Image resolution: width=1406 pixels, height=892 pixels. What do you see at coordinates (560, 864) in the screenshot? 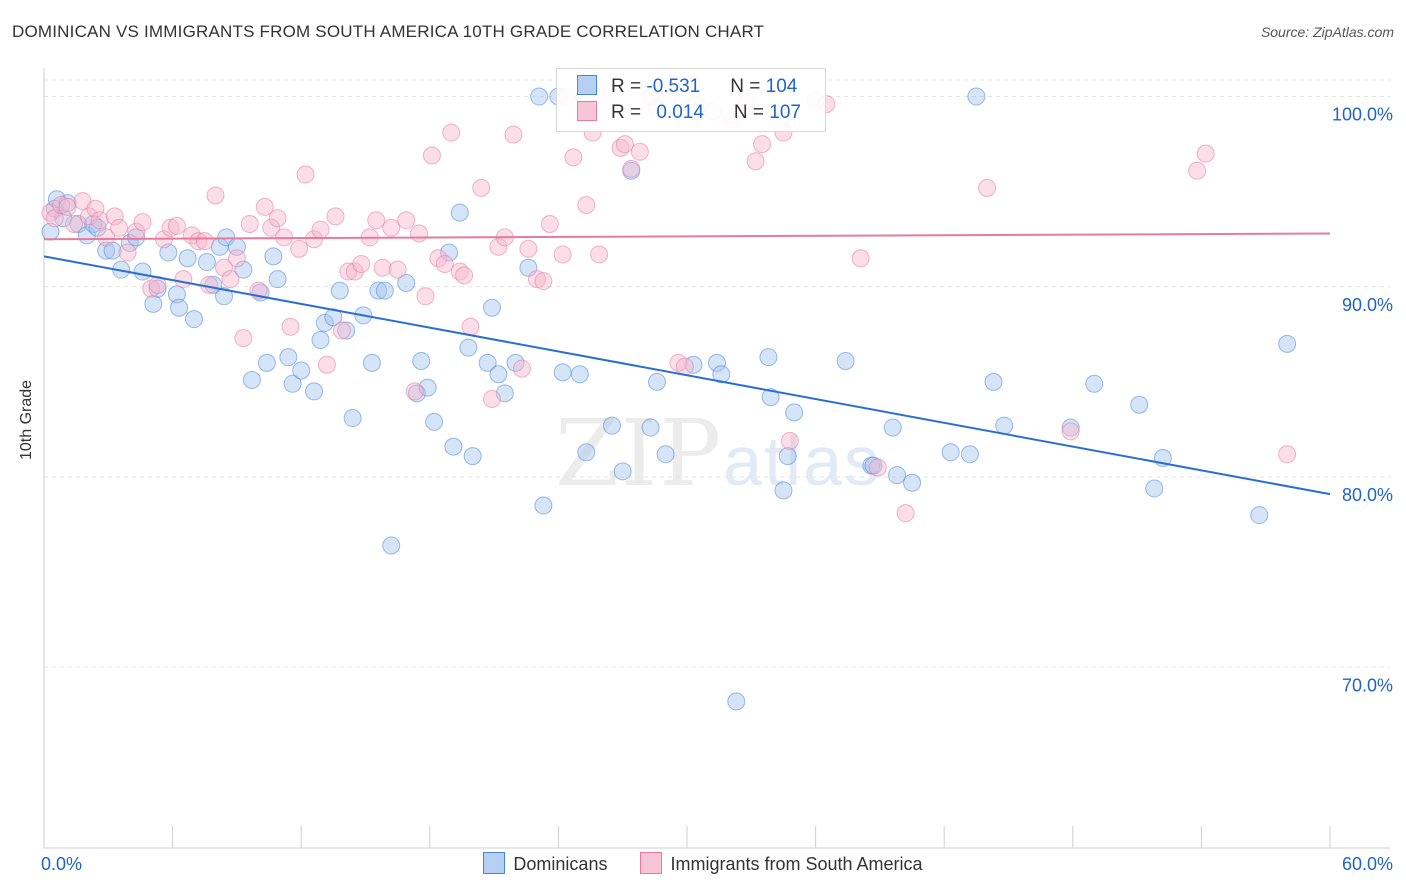
I see `legend-label: Dominicans` at bounding box center [560, 864].